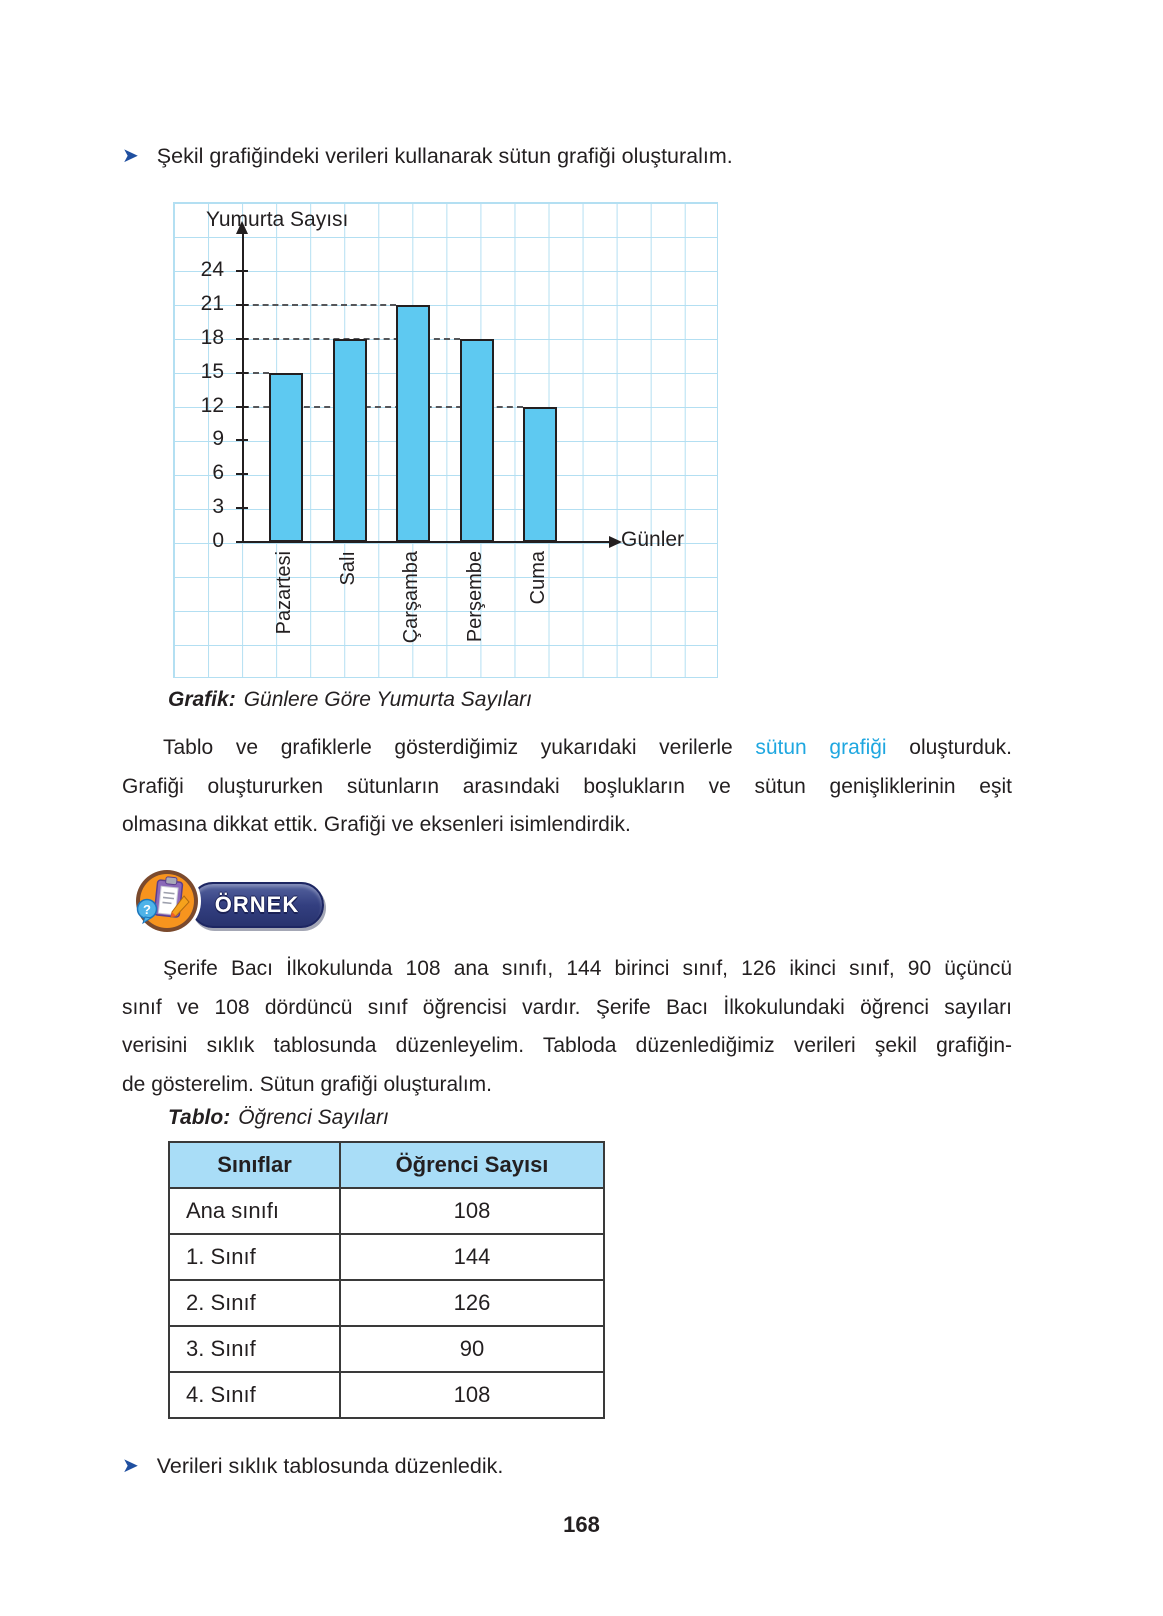 The height and width of the screenshot is (1616, 1163). Describe the element at coordinates (242, 227) in the screenshot. I see `y-axis-arrow-icon` at that location.